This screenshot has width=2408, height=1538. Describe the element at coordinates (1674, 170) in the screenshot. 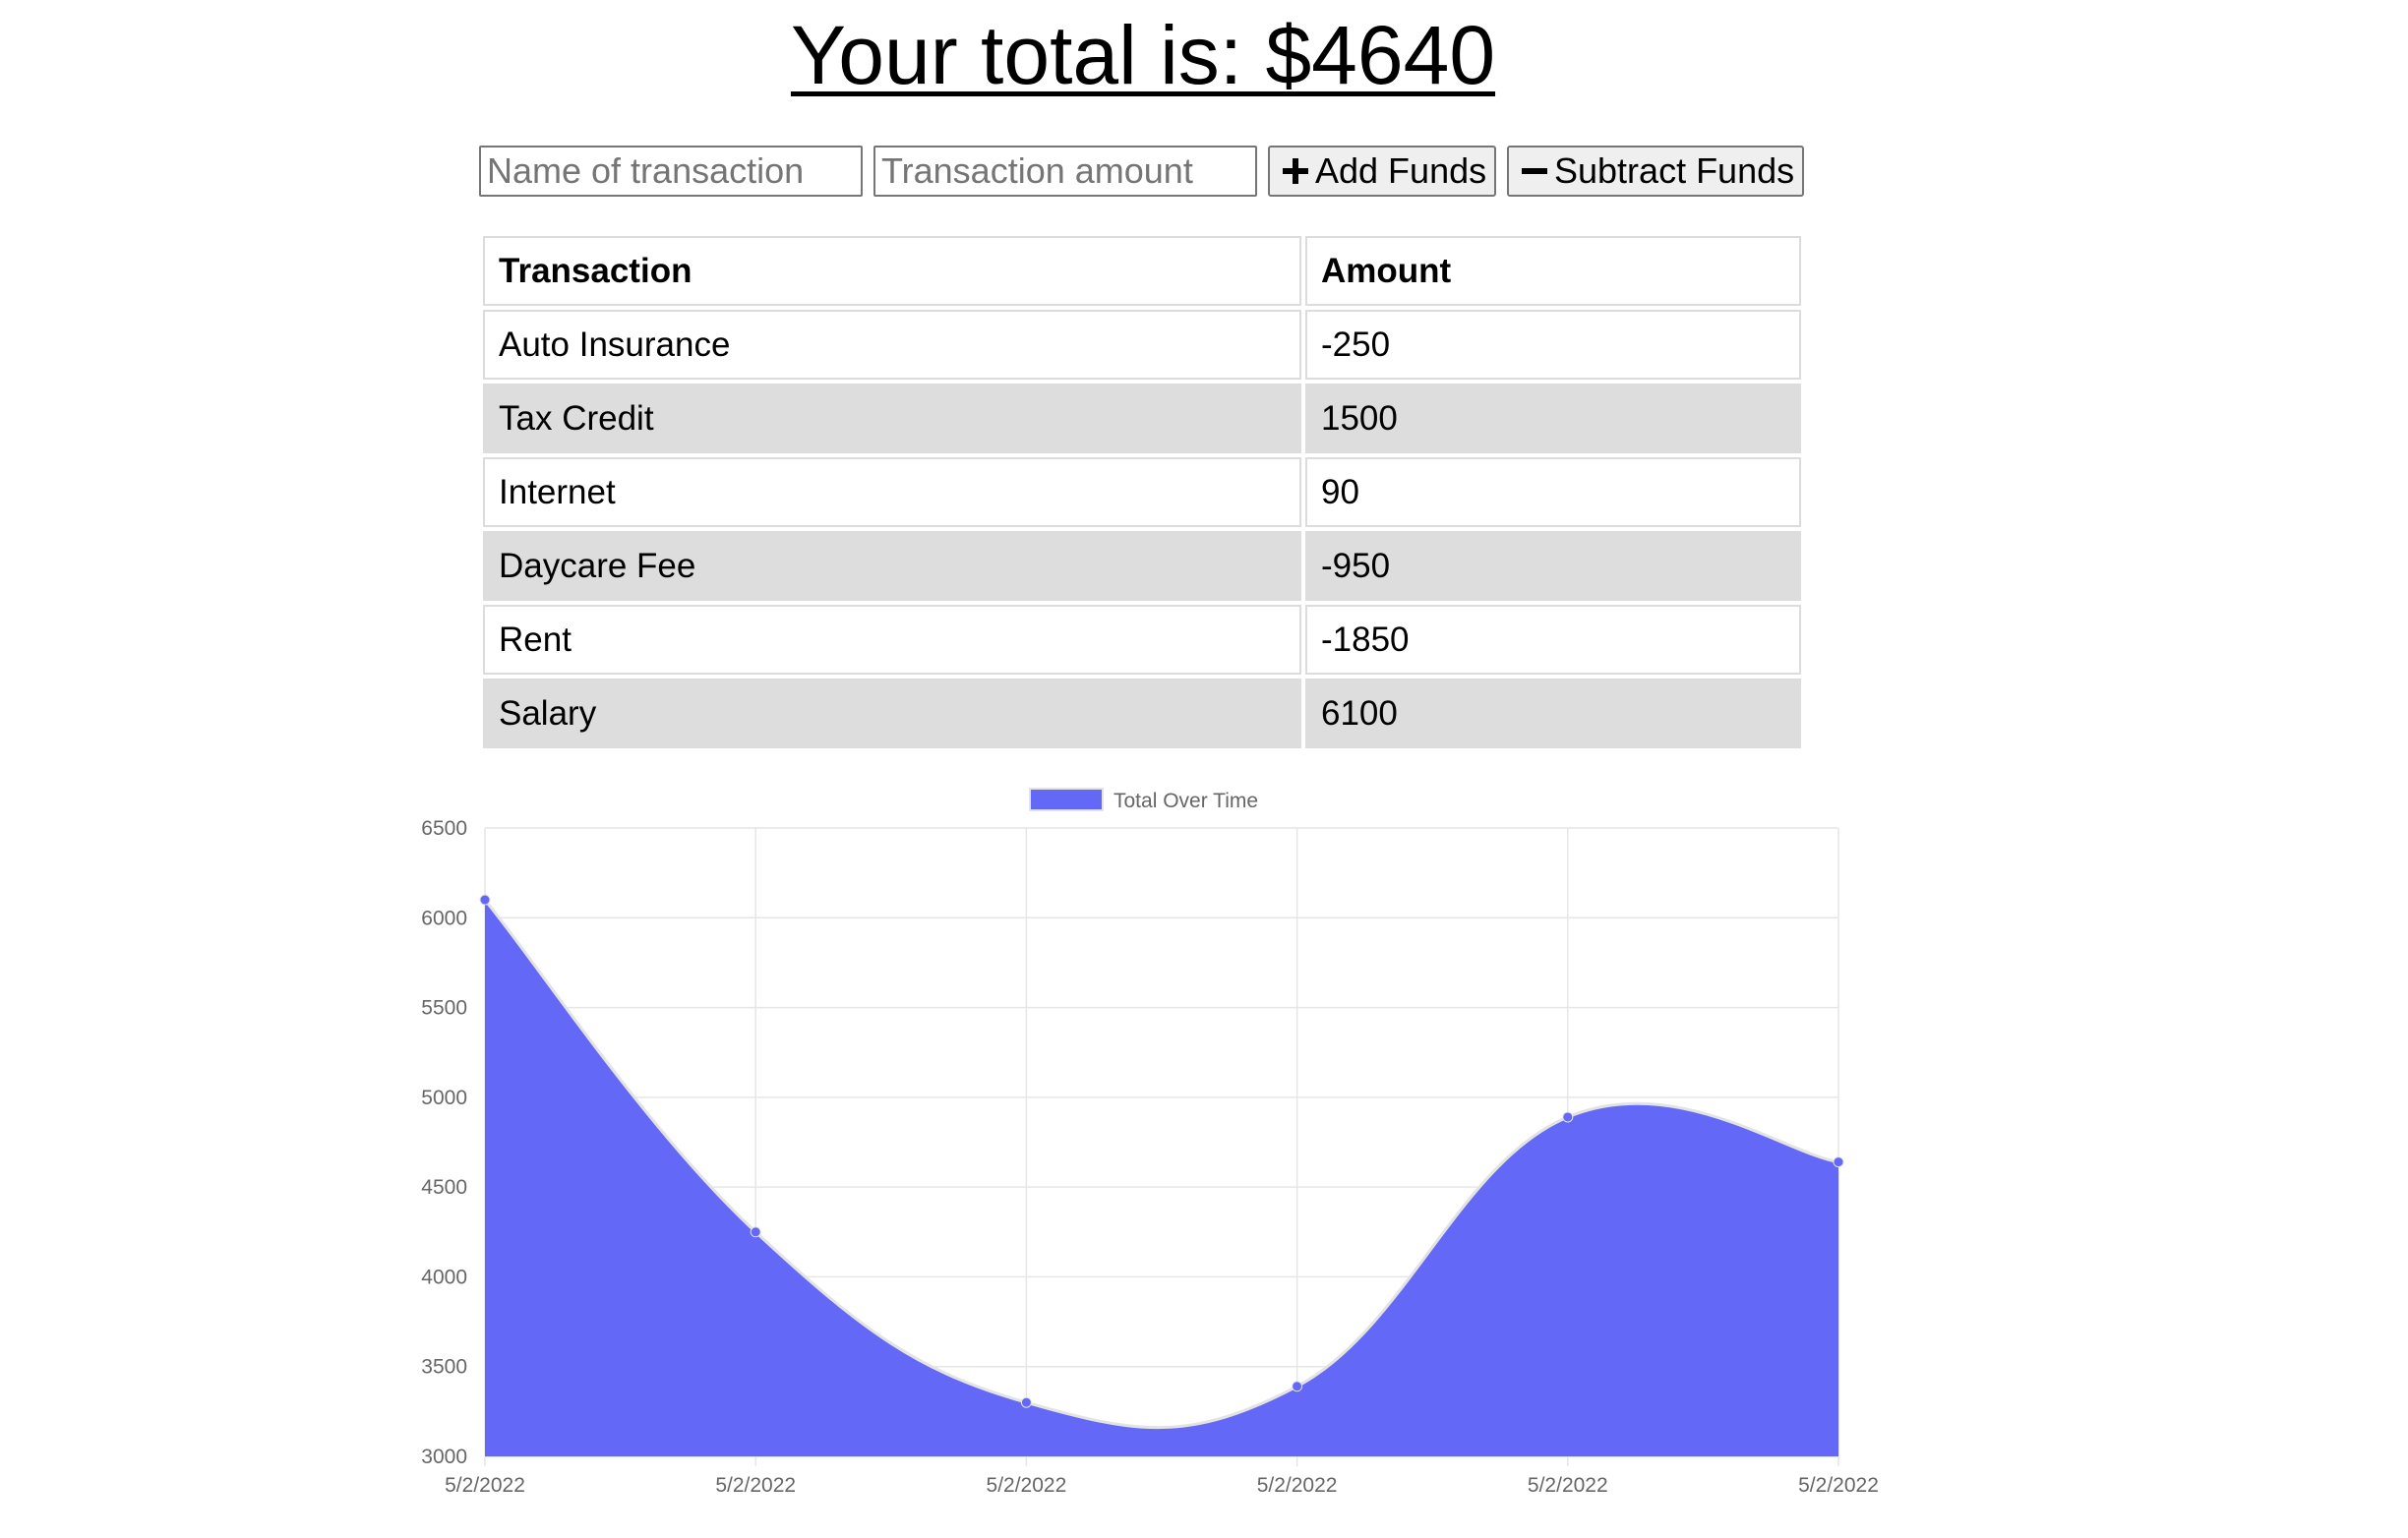

I see `subtract-funds-label: Subtract Funds` at that location.